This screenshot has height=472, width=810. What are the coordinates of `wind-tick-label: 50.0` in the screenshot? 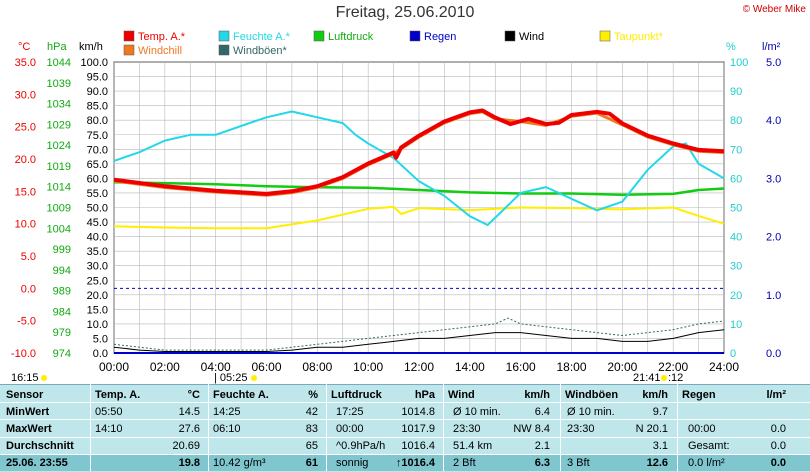 It's located at (97, 209).